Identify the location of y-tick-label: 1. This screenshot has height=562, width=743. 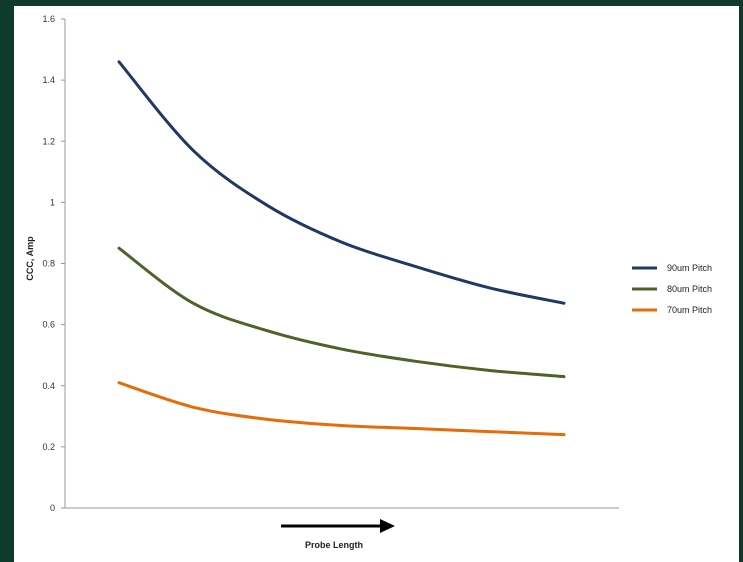
(52, 202).